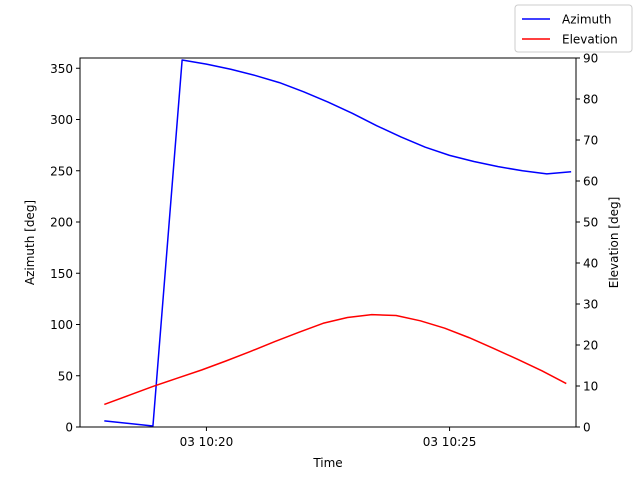  Describe the element at coordinates (61, 223) in the screenshot. I see `y-left-tick-label: 200` at that location.